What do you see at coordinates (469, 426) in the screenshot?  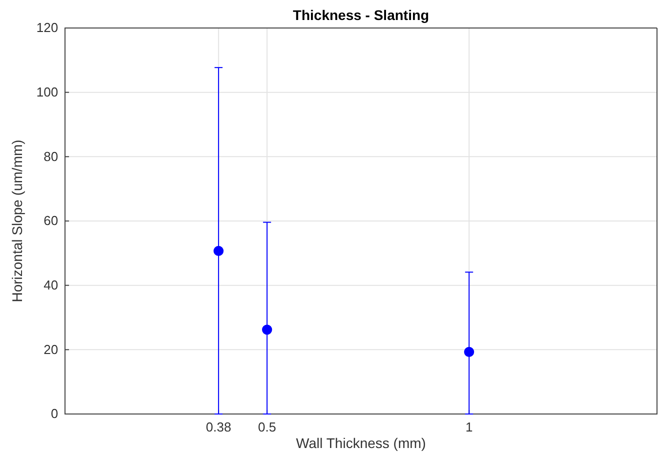 I see `x-tick-label: 1` at bounding box center [469, 426].